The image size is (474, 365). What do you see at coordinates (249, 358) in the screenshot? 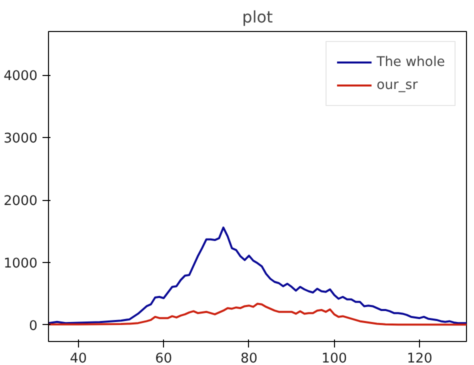
I see `x-tick-label: 80` at bounding box center [249, 358].